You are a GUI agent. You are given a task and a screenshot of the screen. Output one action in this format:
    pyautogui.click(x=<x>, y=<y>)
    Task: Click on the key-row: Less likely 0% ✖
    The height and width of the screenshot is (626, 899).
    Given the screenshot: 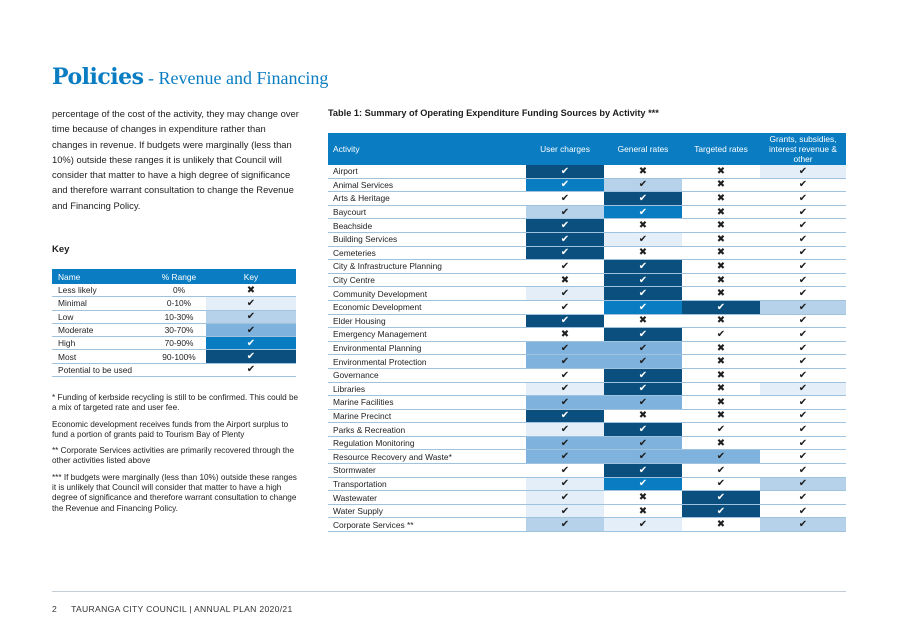 What is the action you would take?
    pyautogui.click(x=174, y=291)
    